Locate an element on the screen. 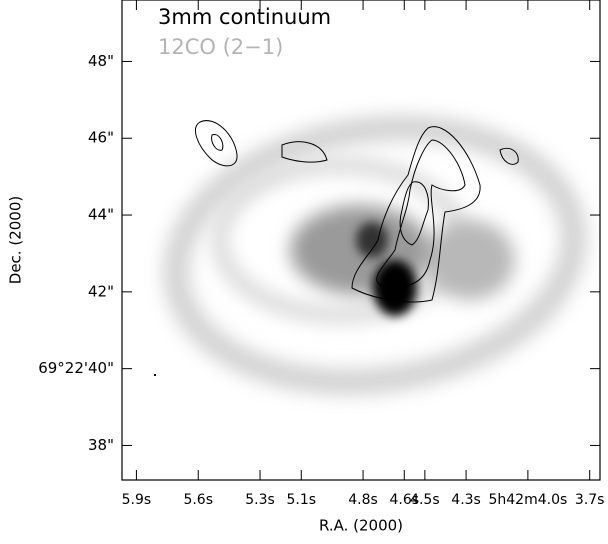 This screenshot has width=608, height=544. y-tick-label: 69°22'40" is located at coordinates (76, 368).